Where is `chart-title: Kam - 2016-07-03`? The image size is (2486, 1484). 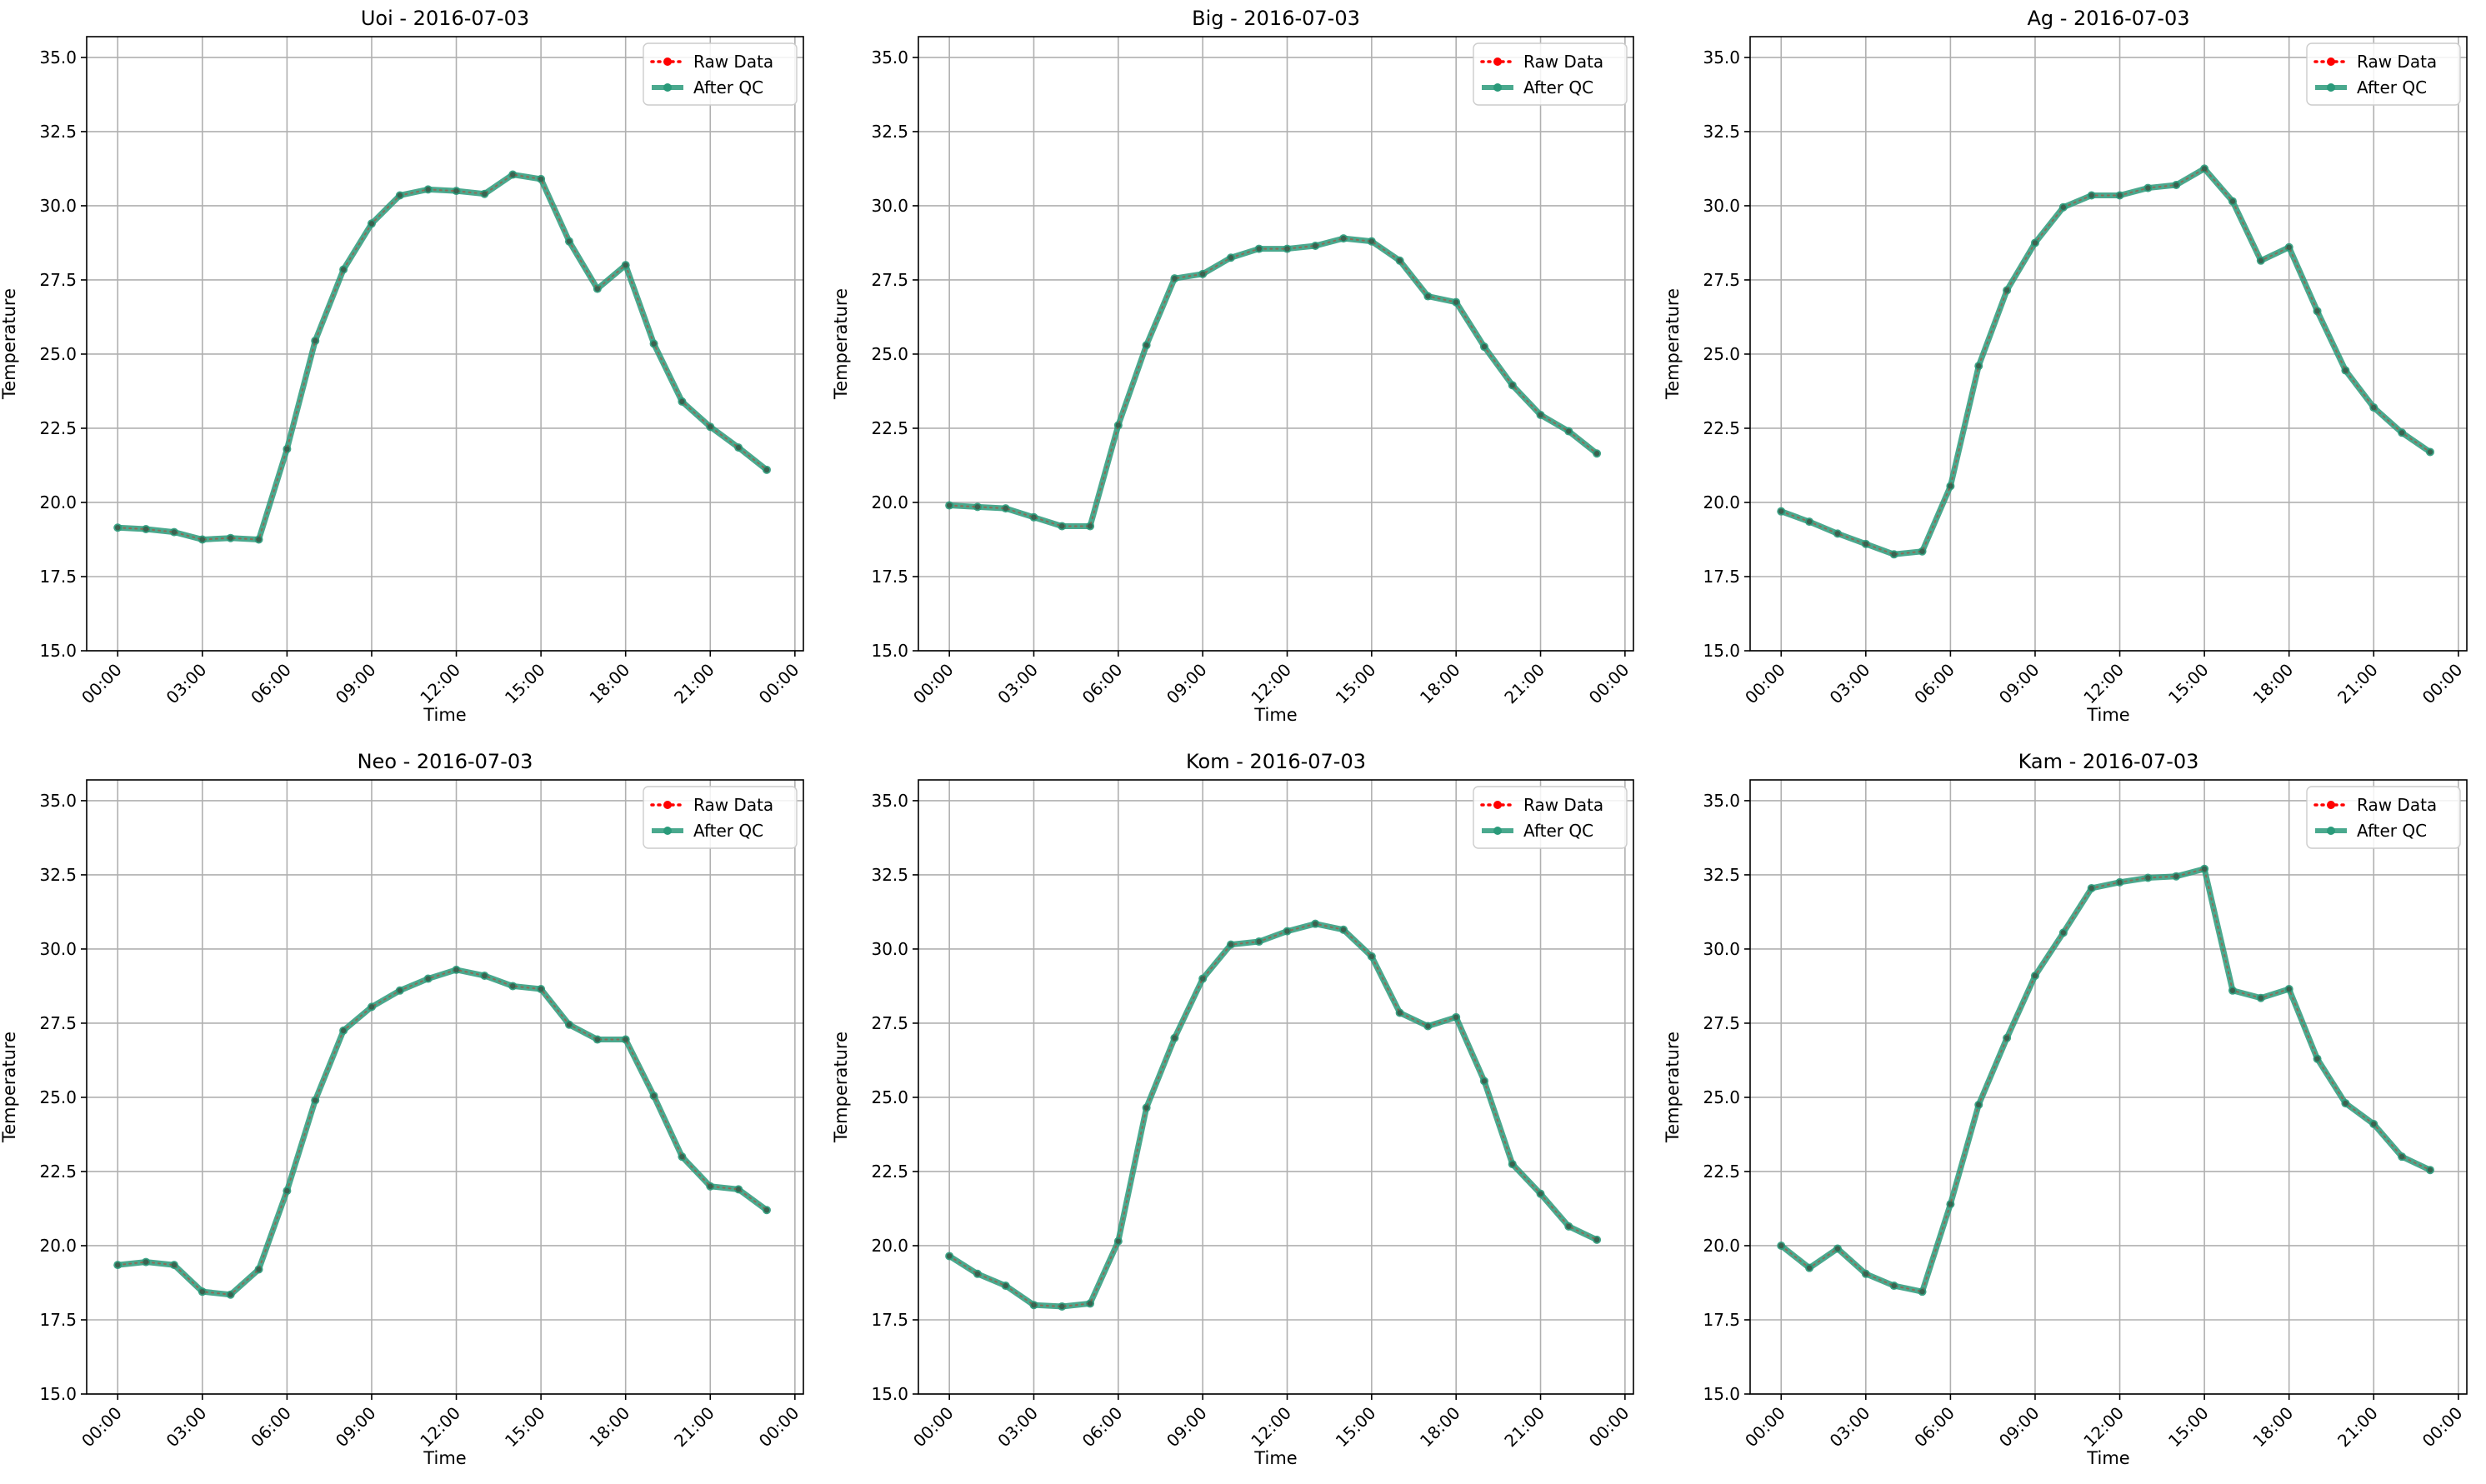 chart-title: Kam - 2016-07-03 is located at coordinates (2108, 761).